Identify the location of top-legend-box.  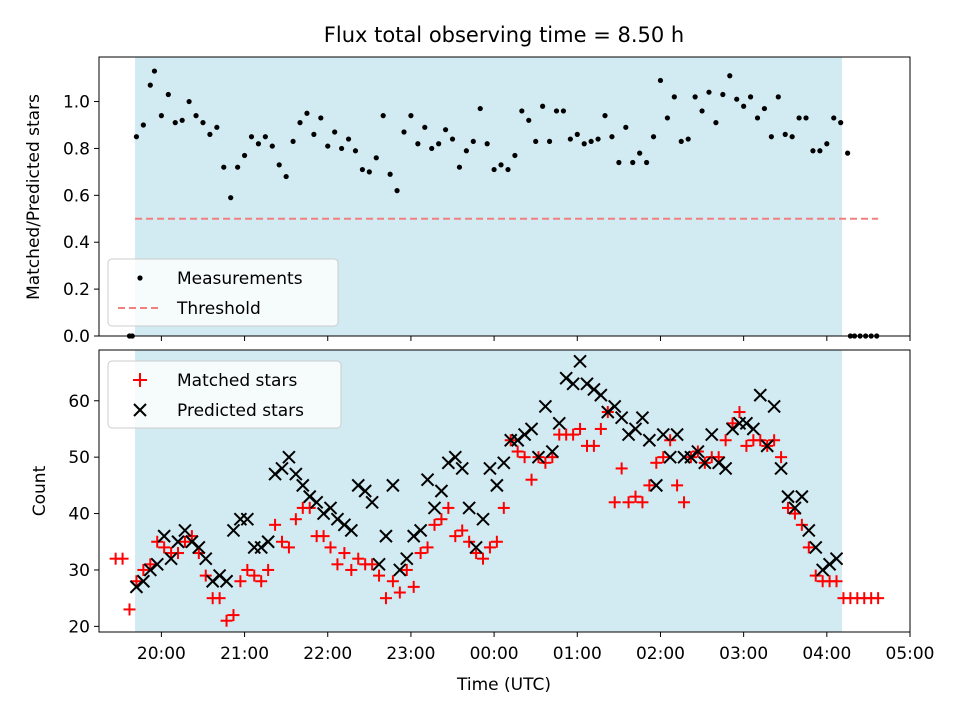
(223, 292).